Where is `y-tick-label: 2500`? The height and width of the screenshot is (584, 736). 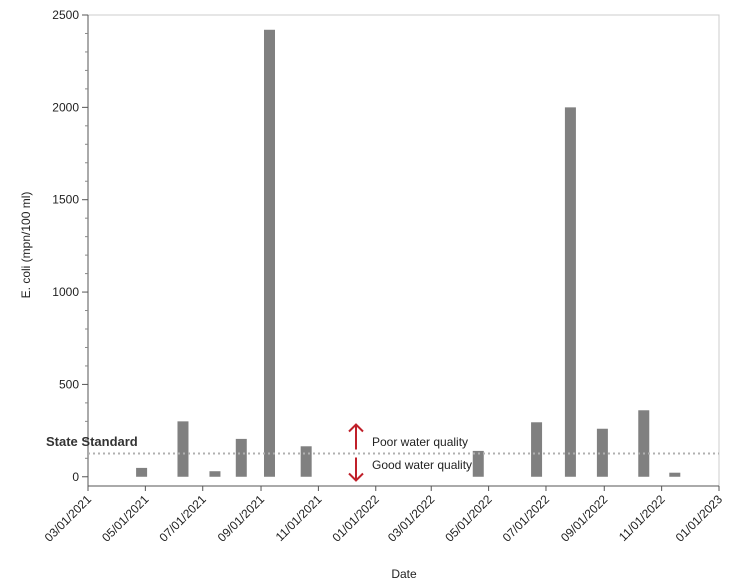 y-tick-label: 2500 is located at coordinates (65, 15).